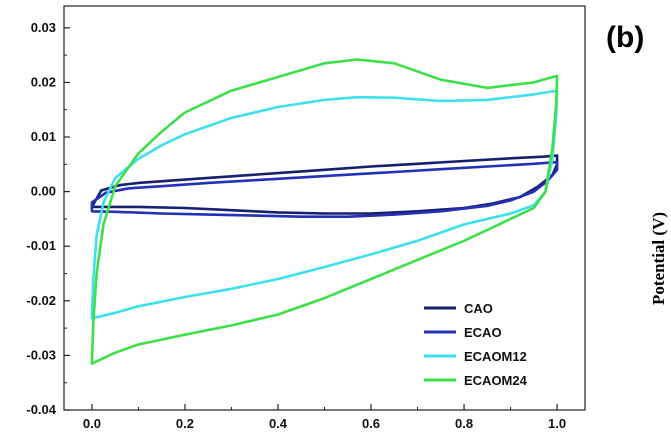  Describe the element at coordinates (658, 258) in the screenshot. I see `side-axis-label: Potential (V)` at that location.